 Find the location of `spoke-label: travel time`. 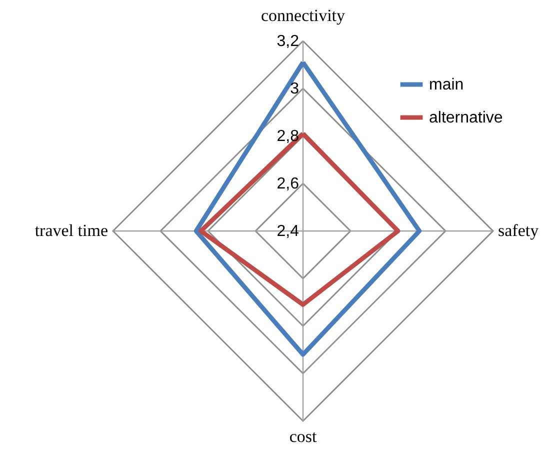

spoke-label: travel time is located at coordinates (71, 230).